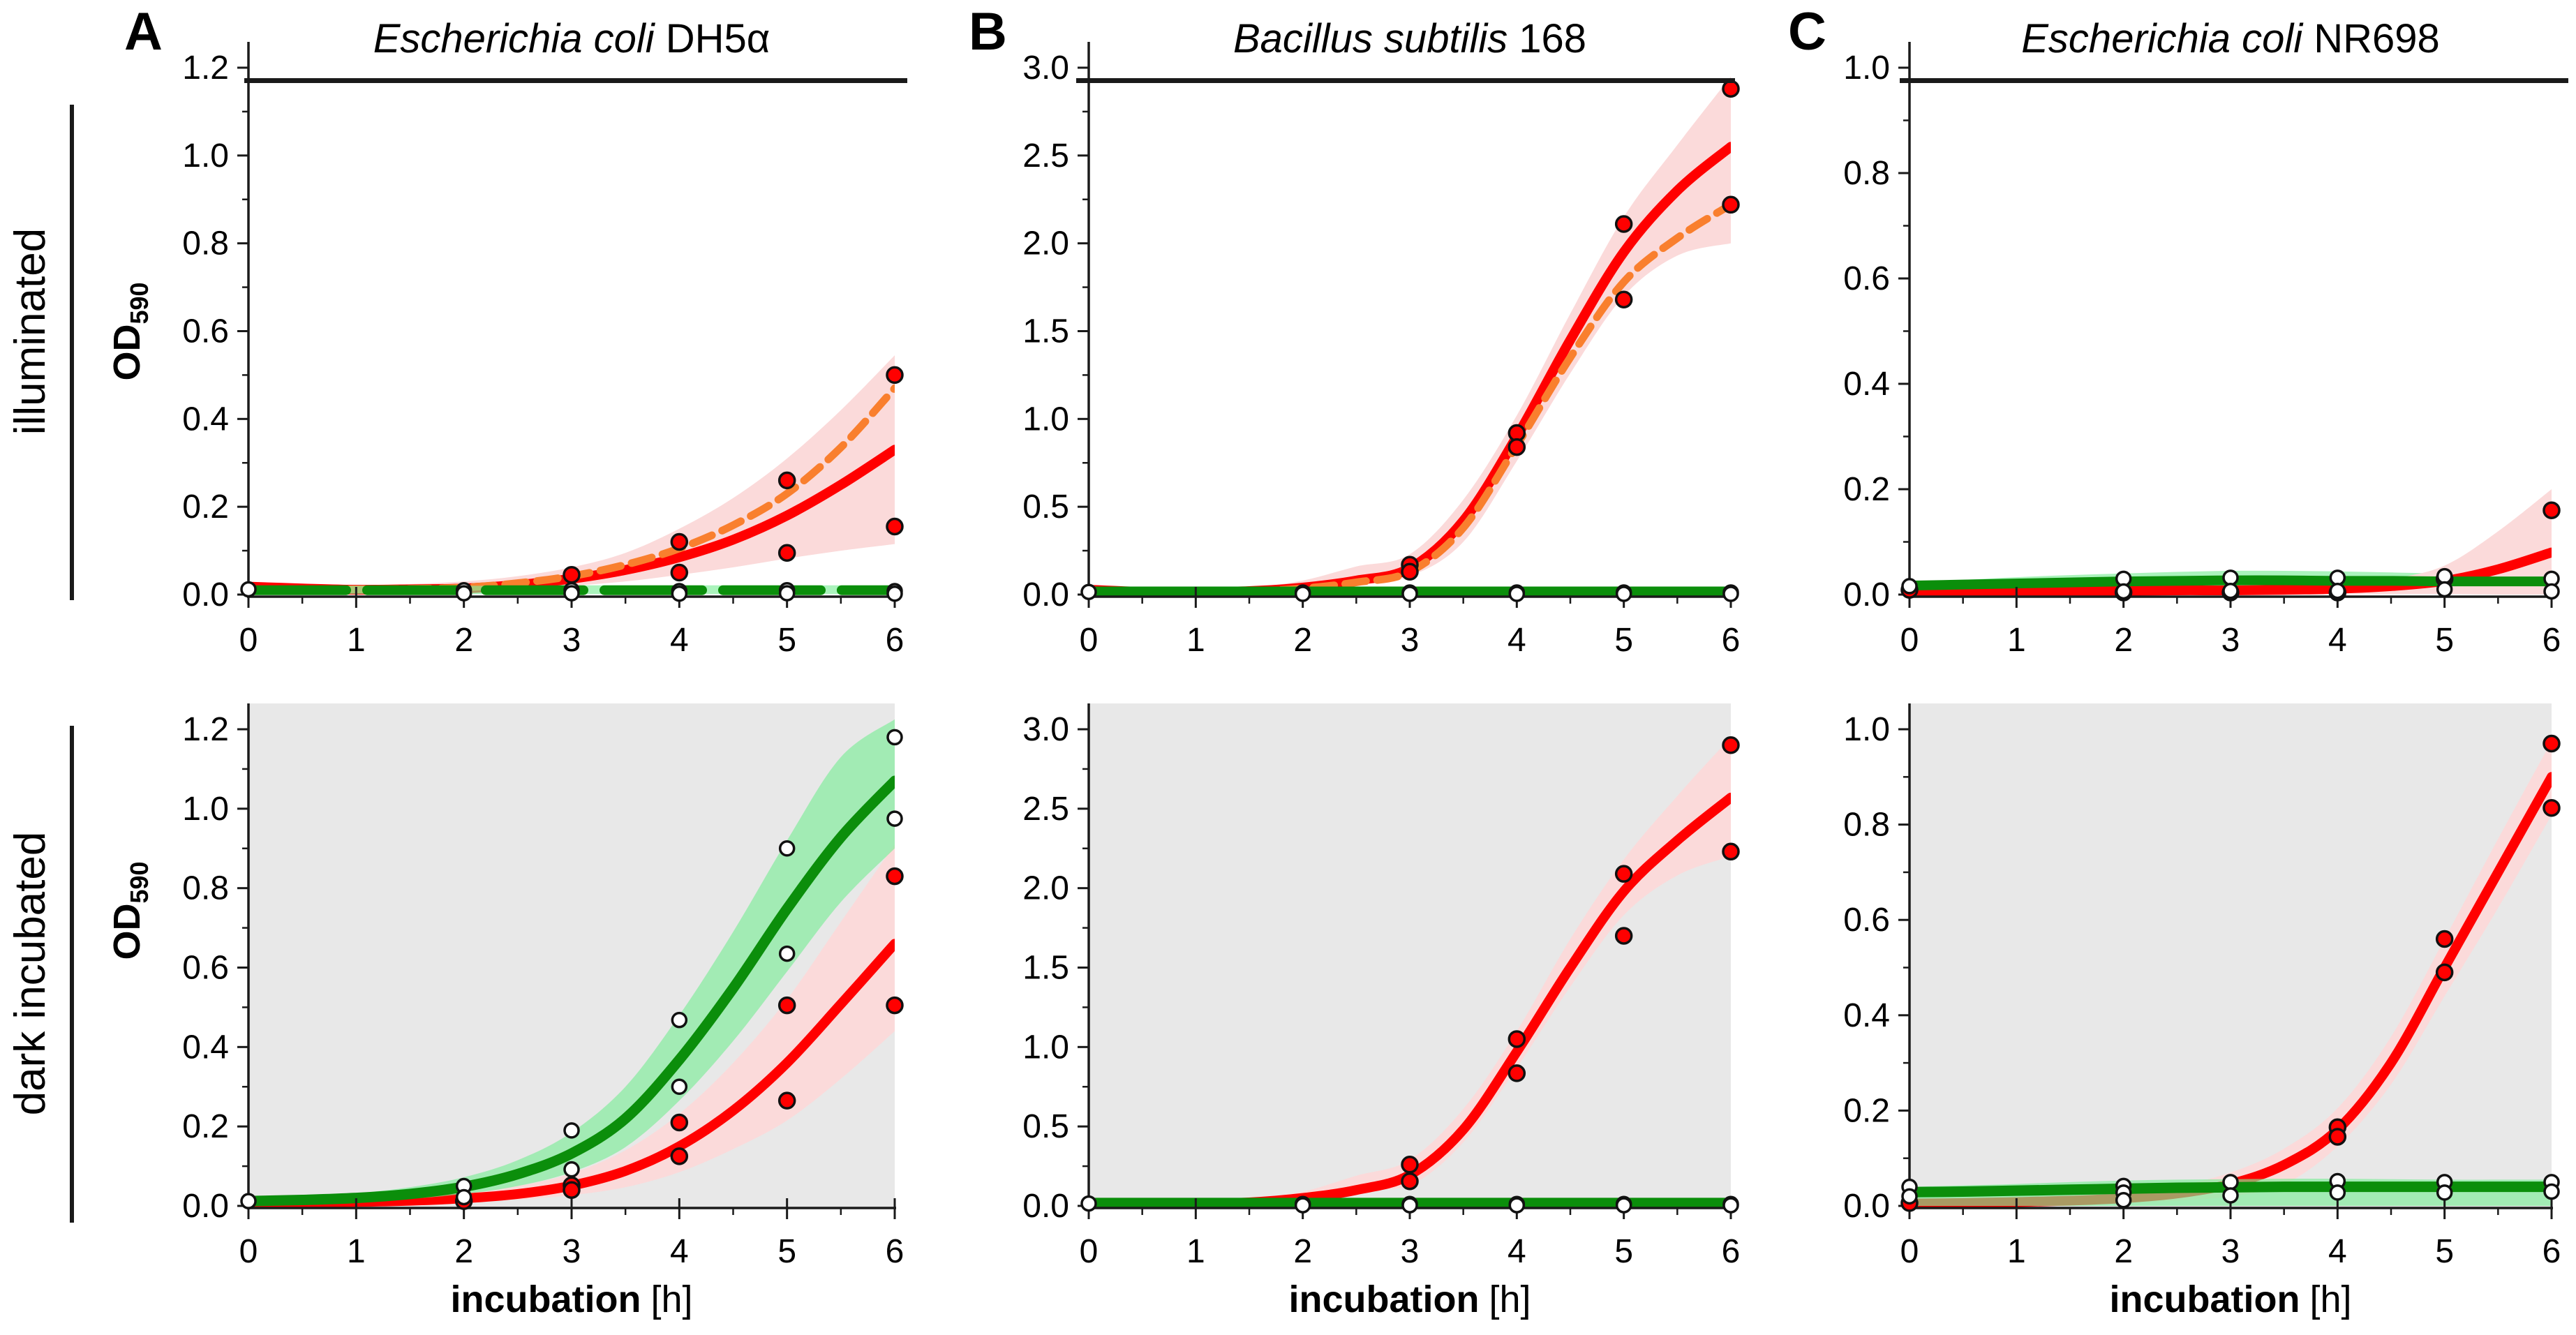 Image resolution: width=2576 pixels, height=1335 pixels. What do you see at coordinates (72, 974) in the screenshot?
I see `row-bracket-dark-incubated` at bounding box center [72, 974].